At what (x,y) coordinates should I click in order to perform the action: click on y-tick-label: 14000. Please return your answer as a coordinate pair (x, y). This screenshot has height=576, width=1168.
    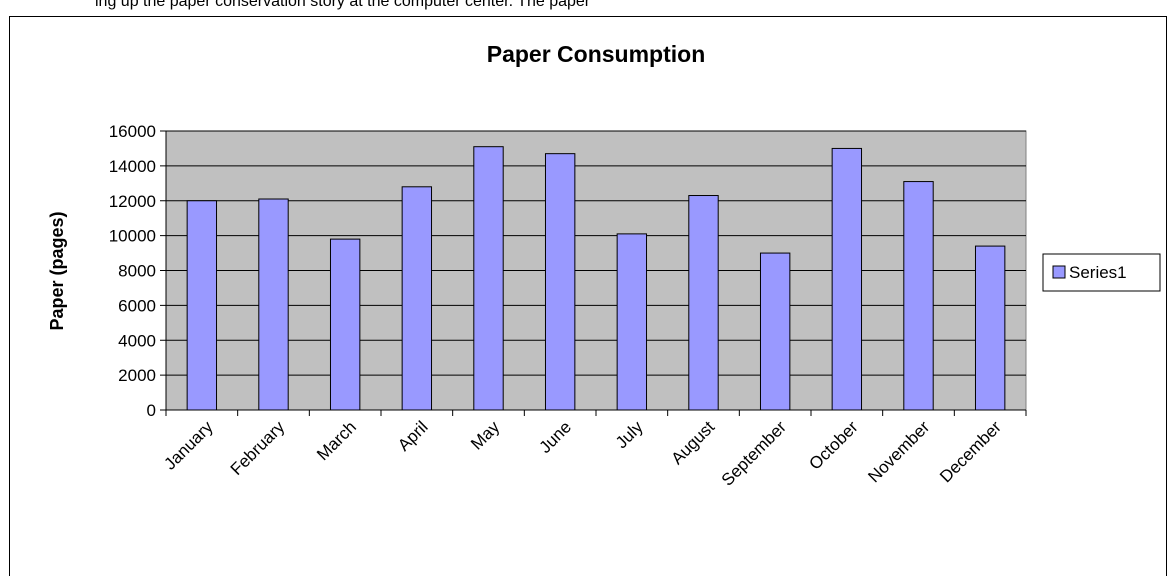
    Looking at the image, I should click on (132, 166).